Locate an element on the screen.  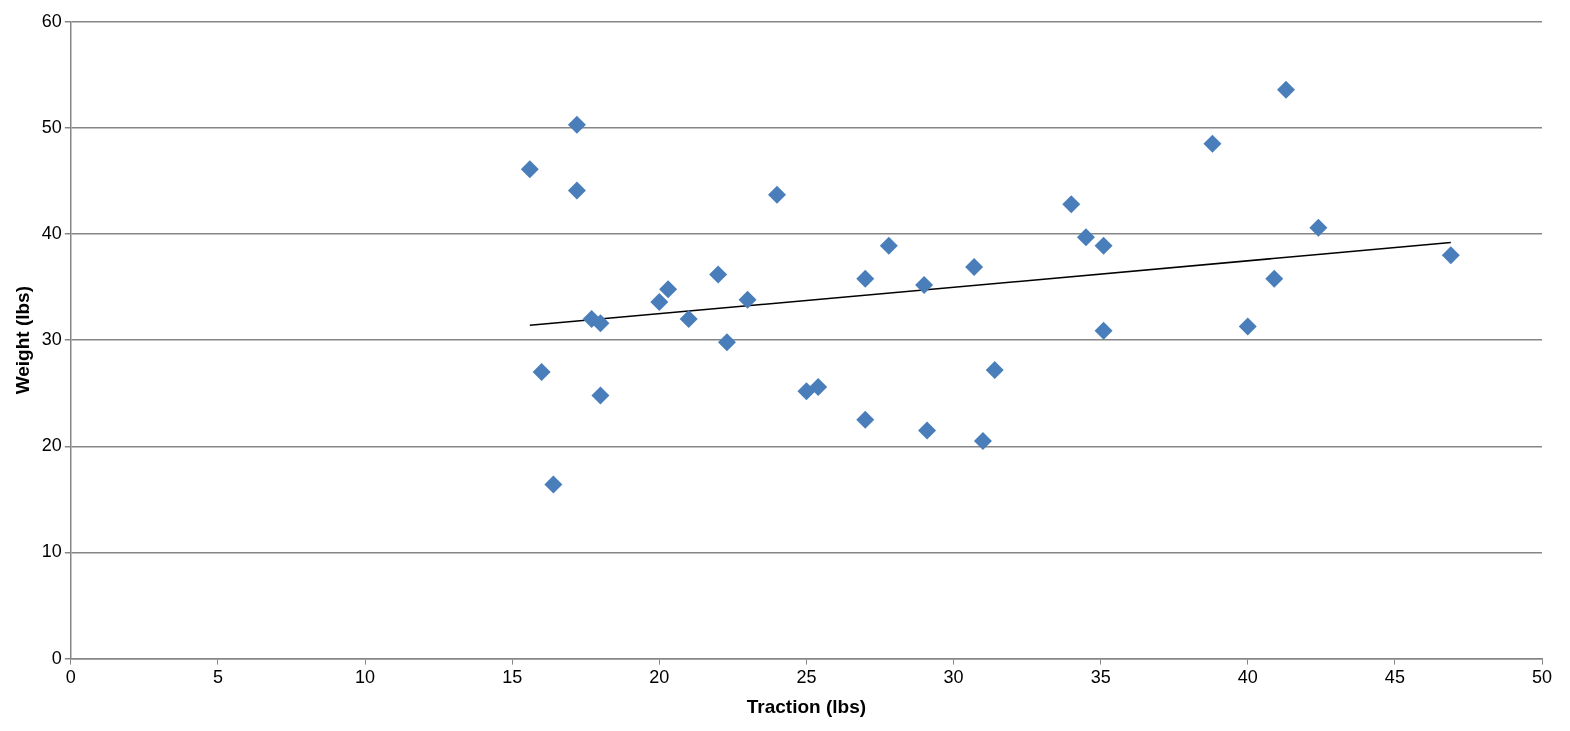
y-axis-title: Weight (lbs) is located at coordinates (22, 340).